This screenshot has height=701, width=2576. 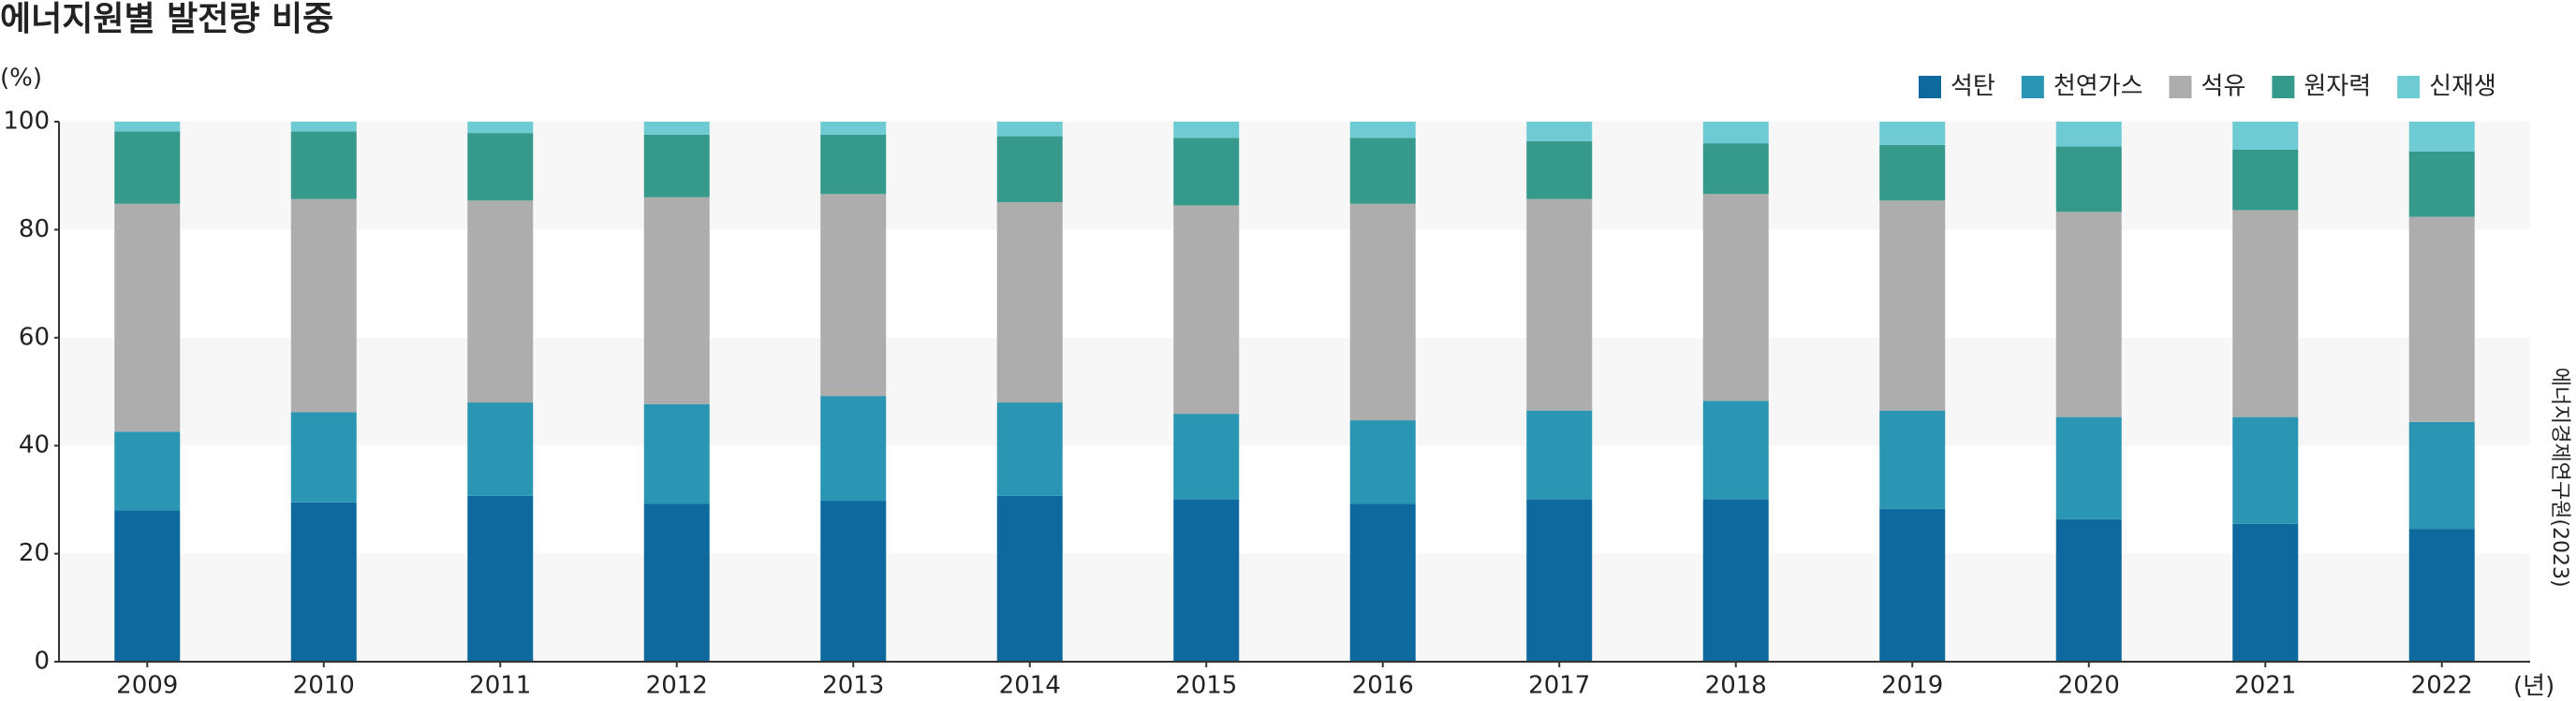 What do you see at coordinates (2559, 477) in the screenshot?
I see `source: 에너지경제연구원(2023)` at bounding box center [2559, 477].